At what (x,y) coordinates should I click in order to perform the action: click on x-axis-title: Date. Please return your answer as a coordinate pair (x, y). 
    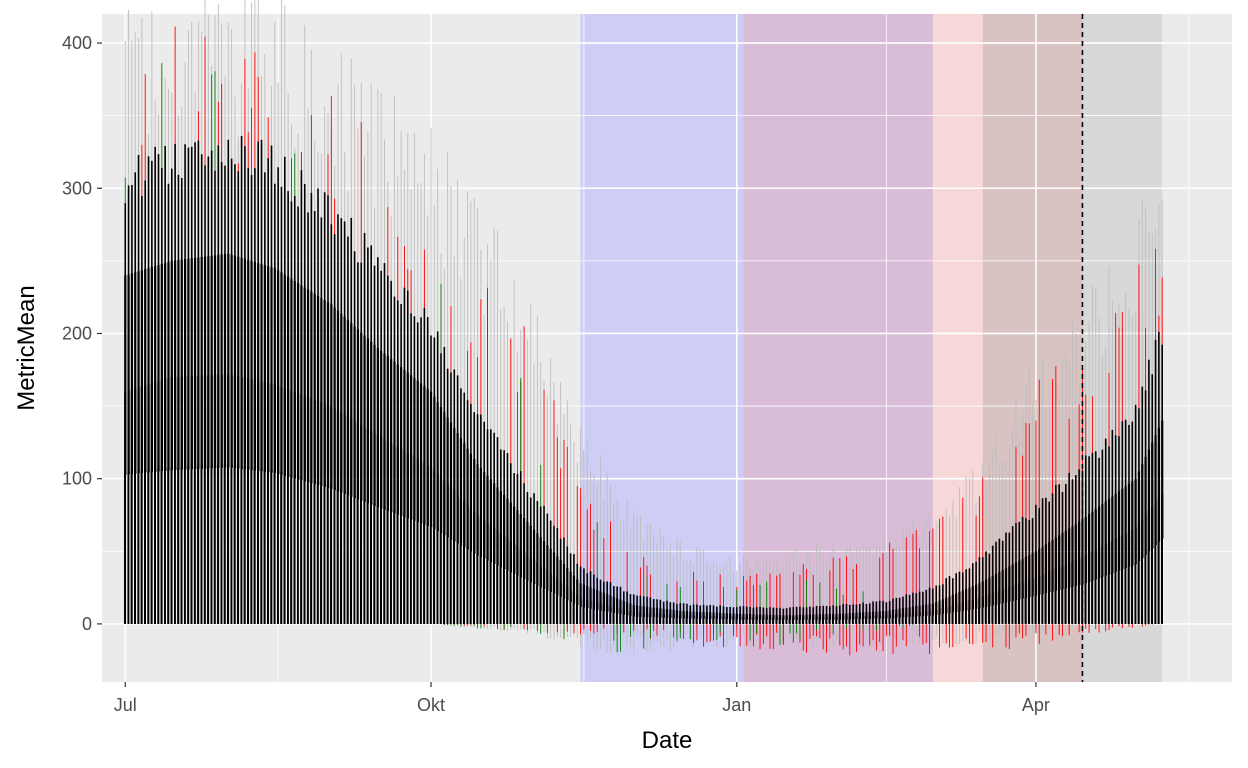
    Looking at the image, I should click on (667, 740).